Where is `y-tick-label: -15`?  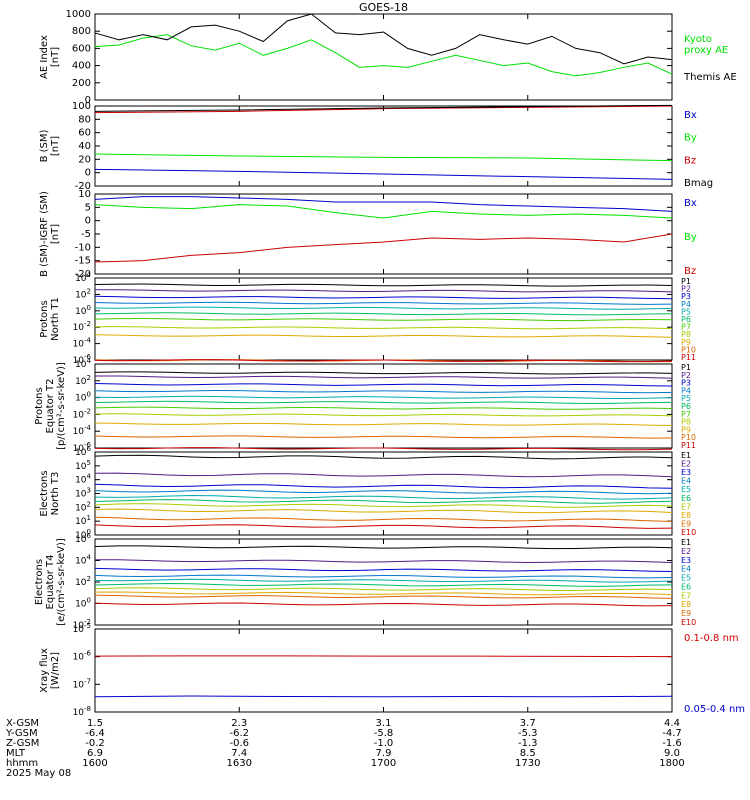
y-tick-label: -15 is located at coordinates (83, 261).